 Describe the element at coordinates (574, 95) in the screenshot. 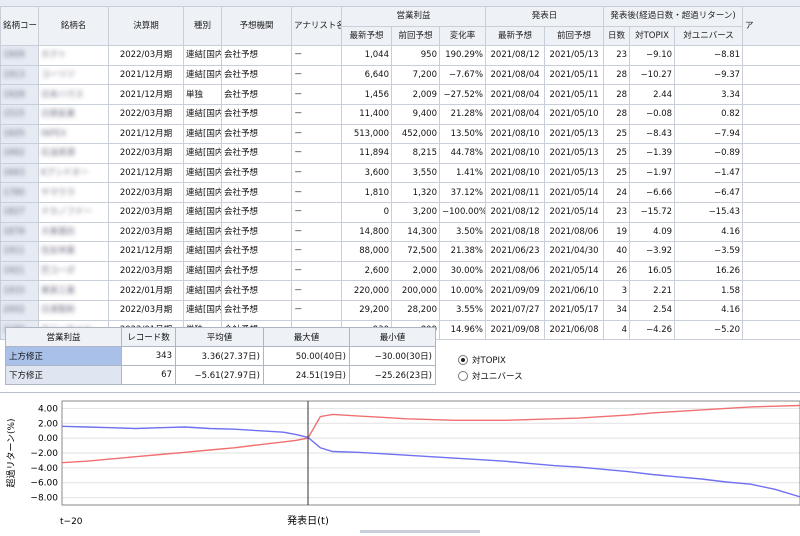

I see `cell-previous-date: 2021/05/11` at that location.